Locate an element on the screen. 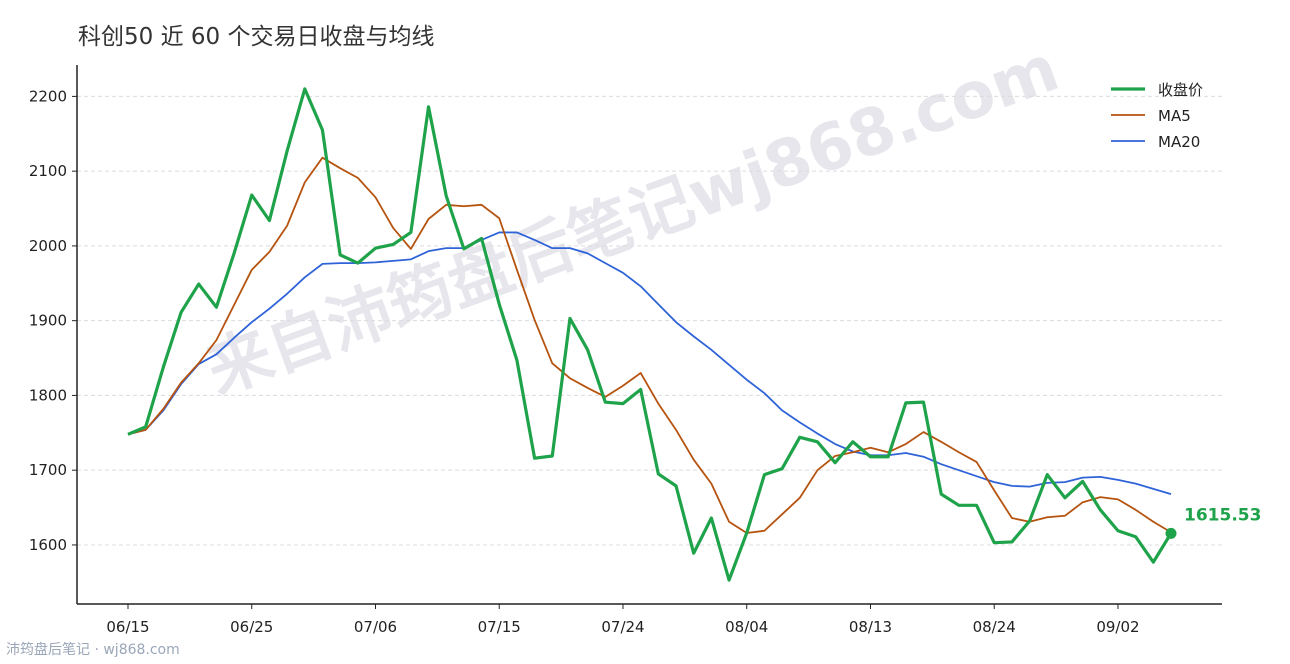  last-value-label: 1615.53 is located at coordinates (1222, 515).